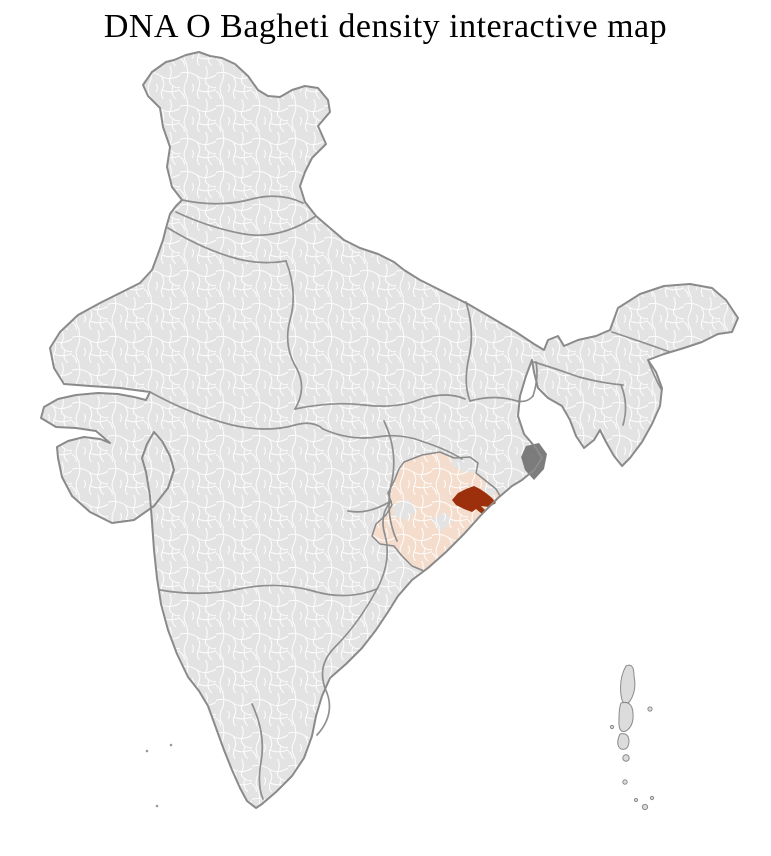 The image size is (771, 856). Describe the element at coordinates (534, 461) in the screenshot. I see `delta-region` at that location.